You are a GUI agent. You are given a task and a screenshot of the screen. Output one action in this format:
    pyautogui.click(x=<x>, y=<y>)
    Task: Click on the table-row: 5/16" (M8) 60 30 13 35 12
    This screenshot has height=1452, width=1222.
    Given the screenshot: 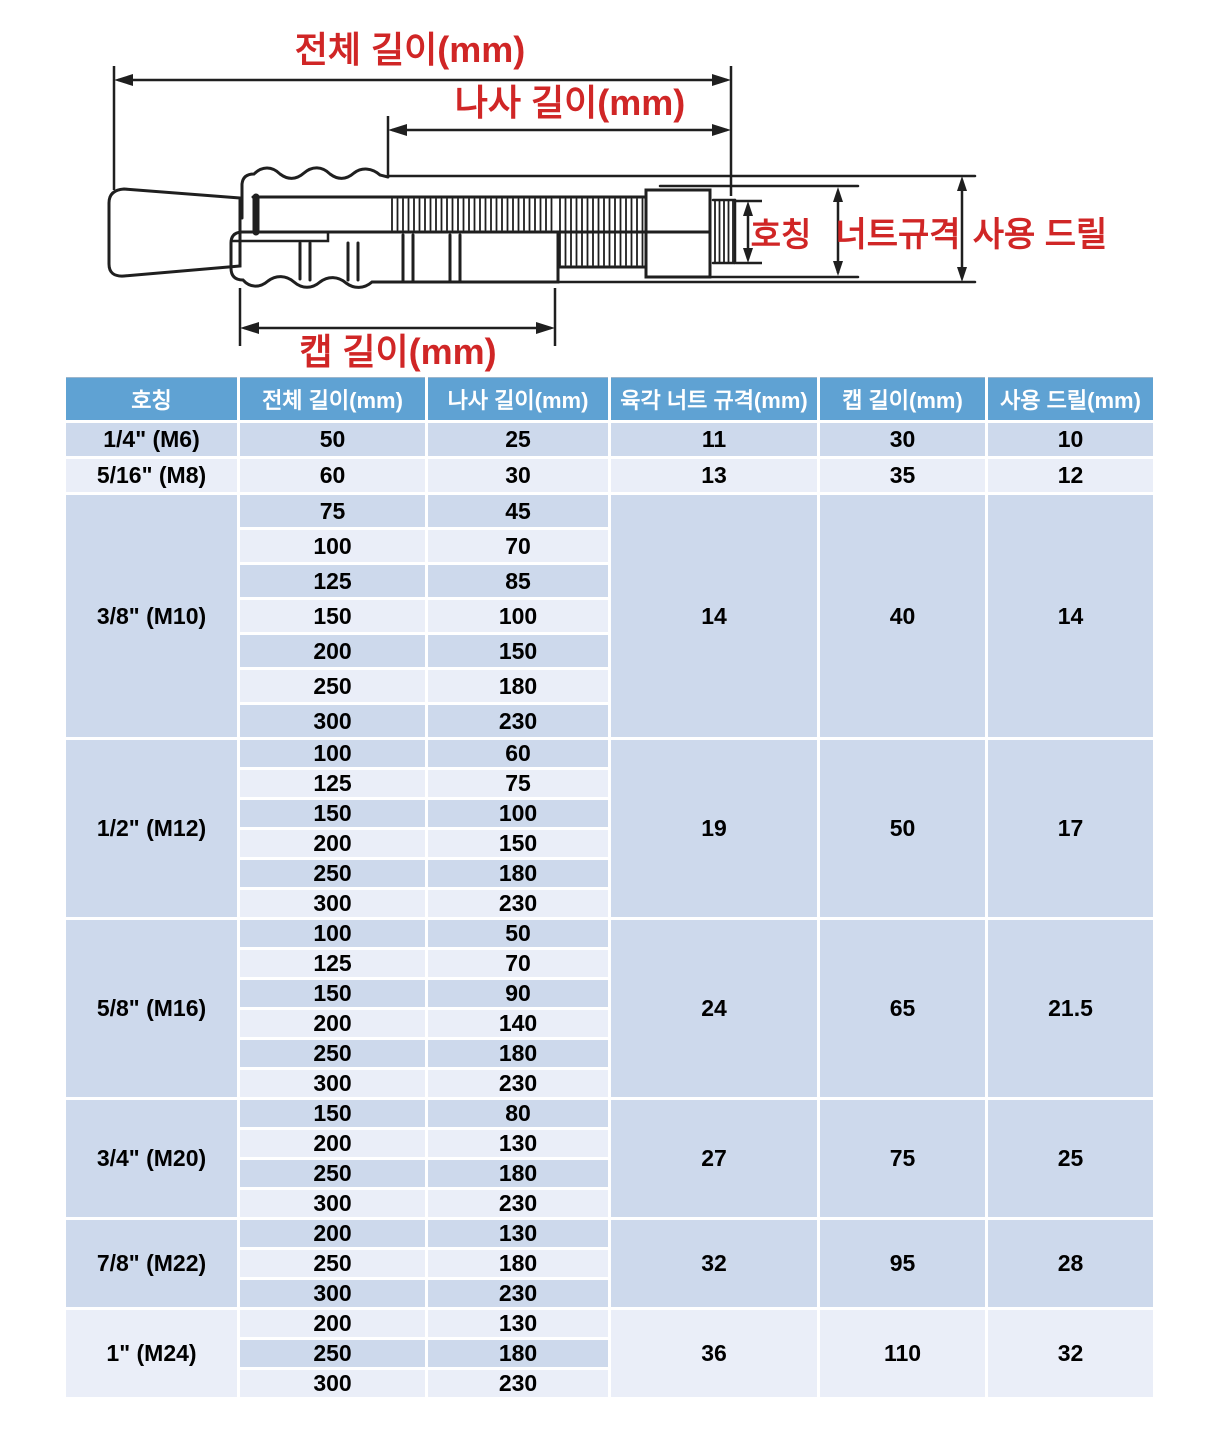 What is the action you would take?
    pyautogui.click(x=609, y=475)
    